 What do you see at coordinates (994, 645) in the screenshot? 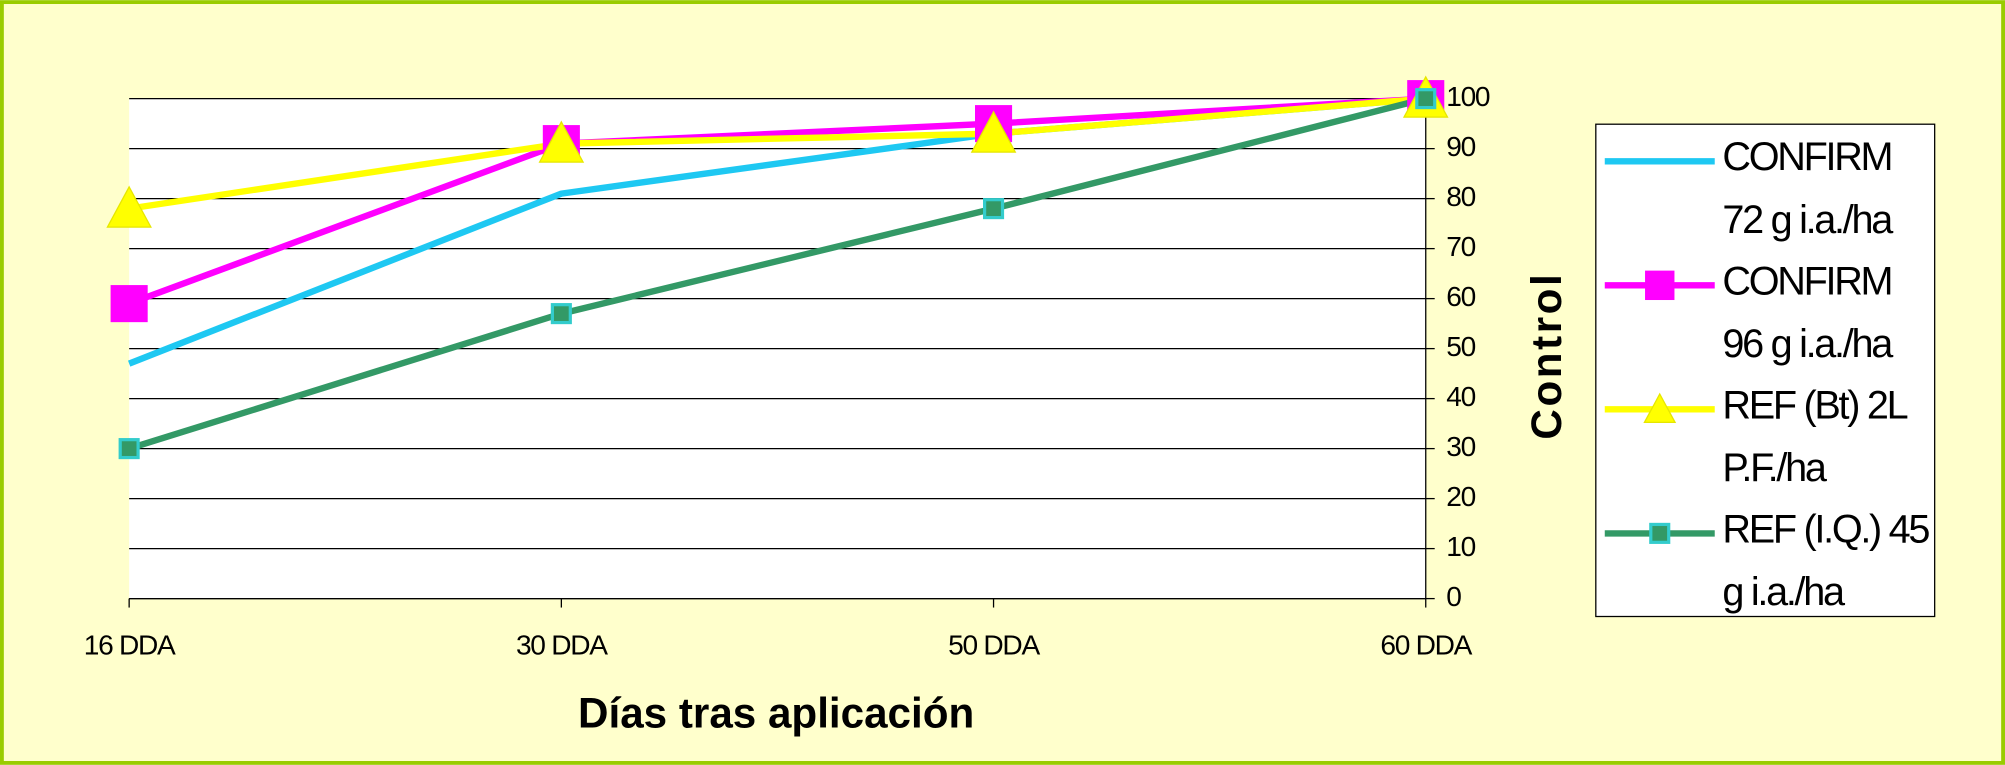
I see `x-tick-label: 50 DDA` at bounding box center [994, 645].